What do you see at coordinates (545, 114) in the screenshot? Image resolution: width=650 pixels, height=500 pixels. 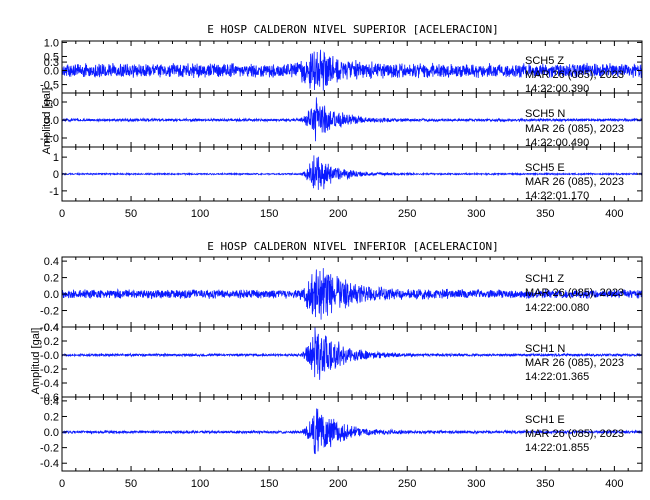 I see `upper-channel-n: SCH5 N` at bounding box center [545, 114].